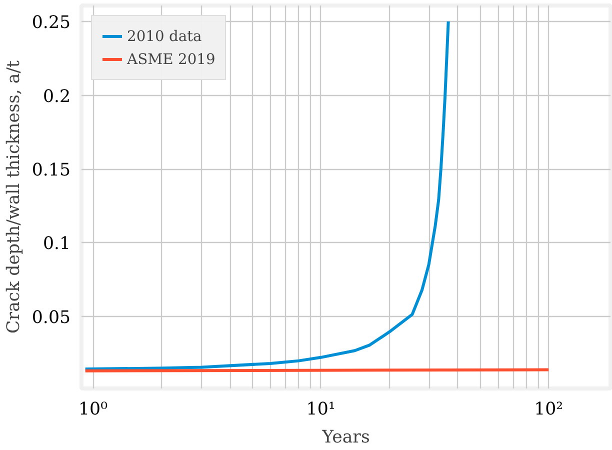 The image size is (612, 450). What do you see at coordinates (51, 318) in the screenshot?
I see `y-tick-label: 0.05` at bounding box center [51, 318].